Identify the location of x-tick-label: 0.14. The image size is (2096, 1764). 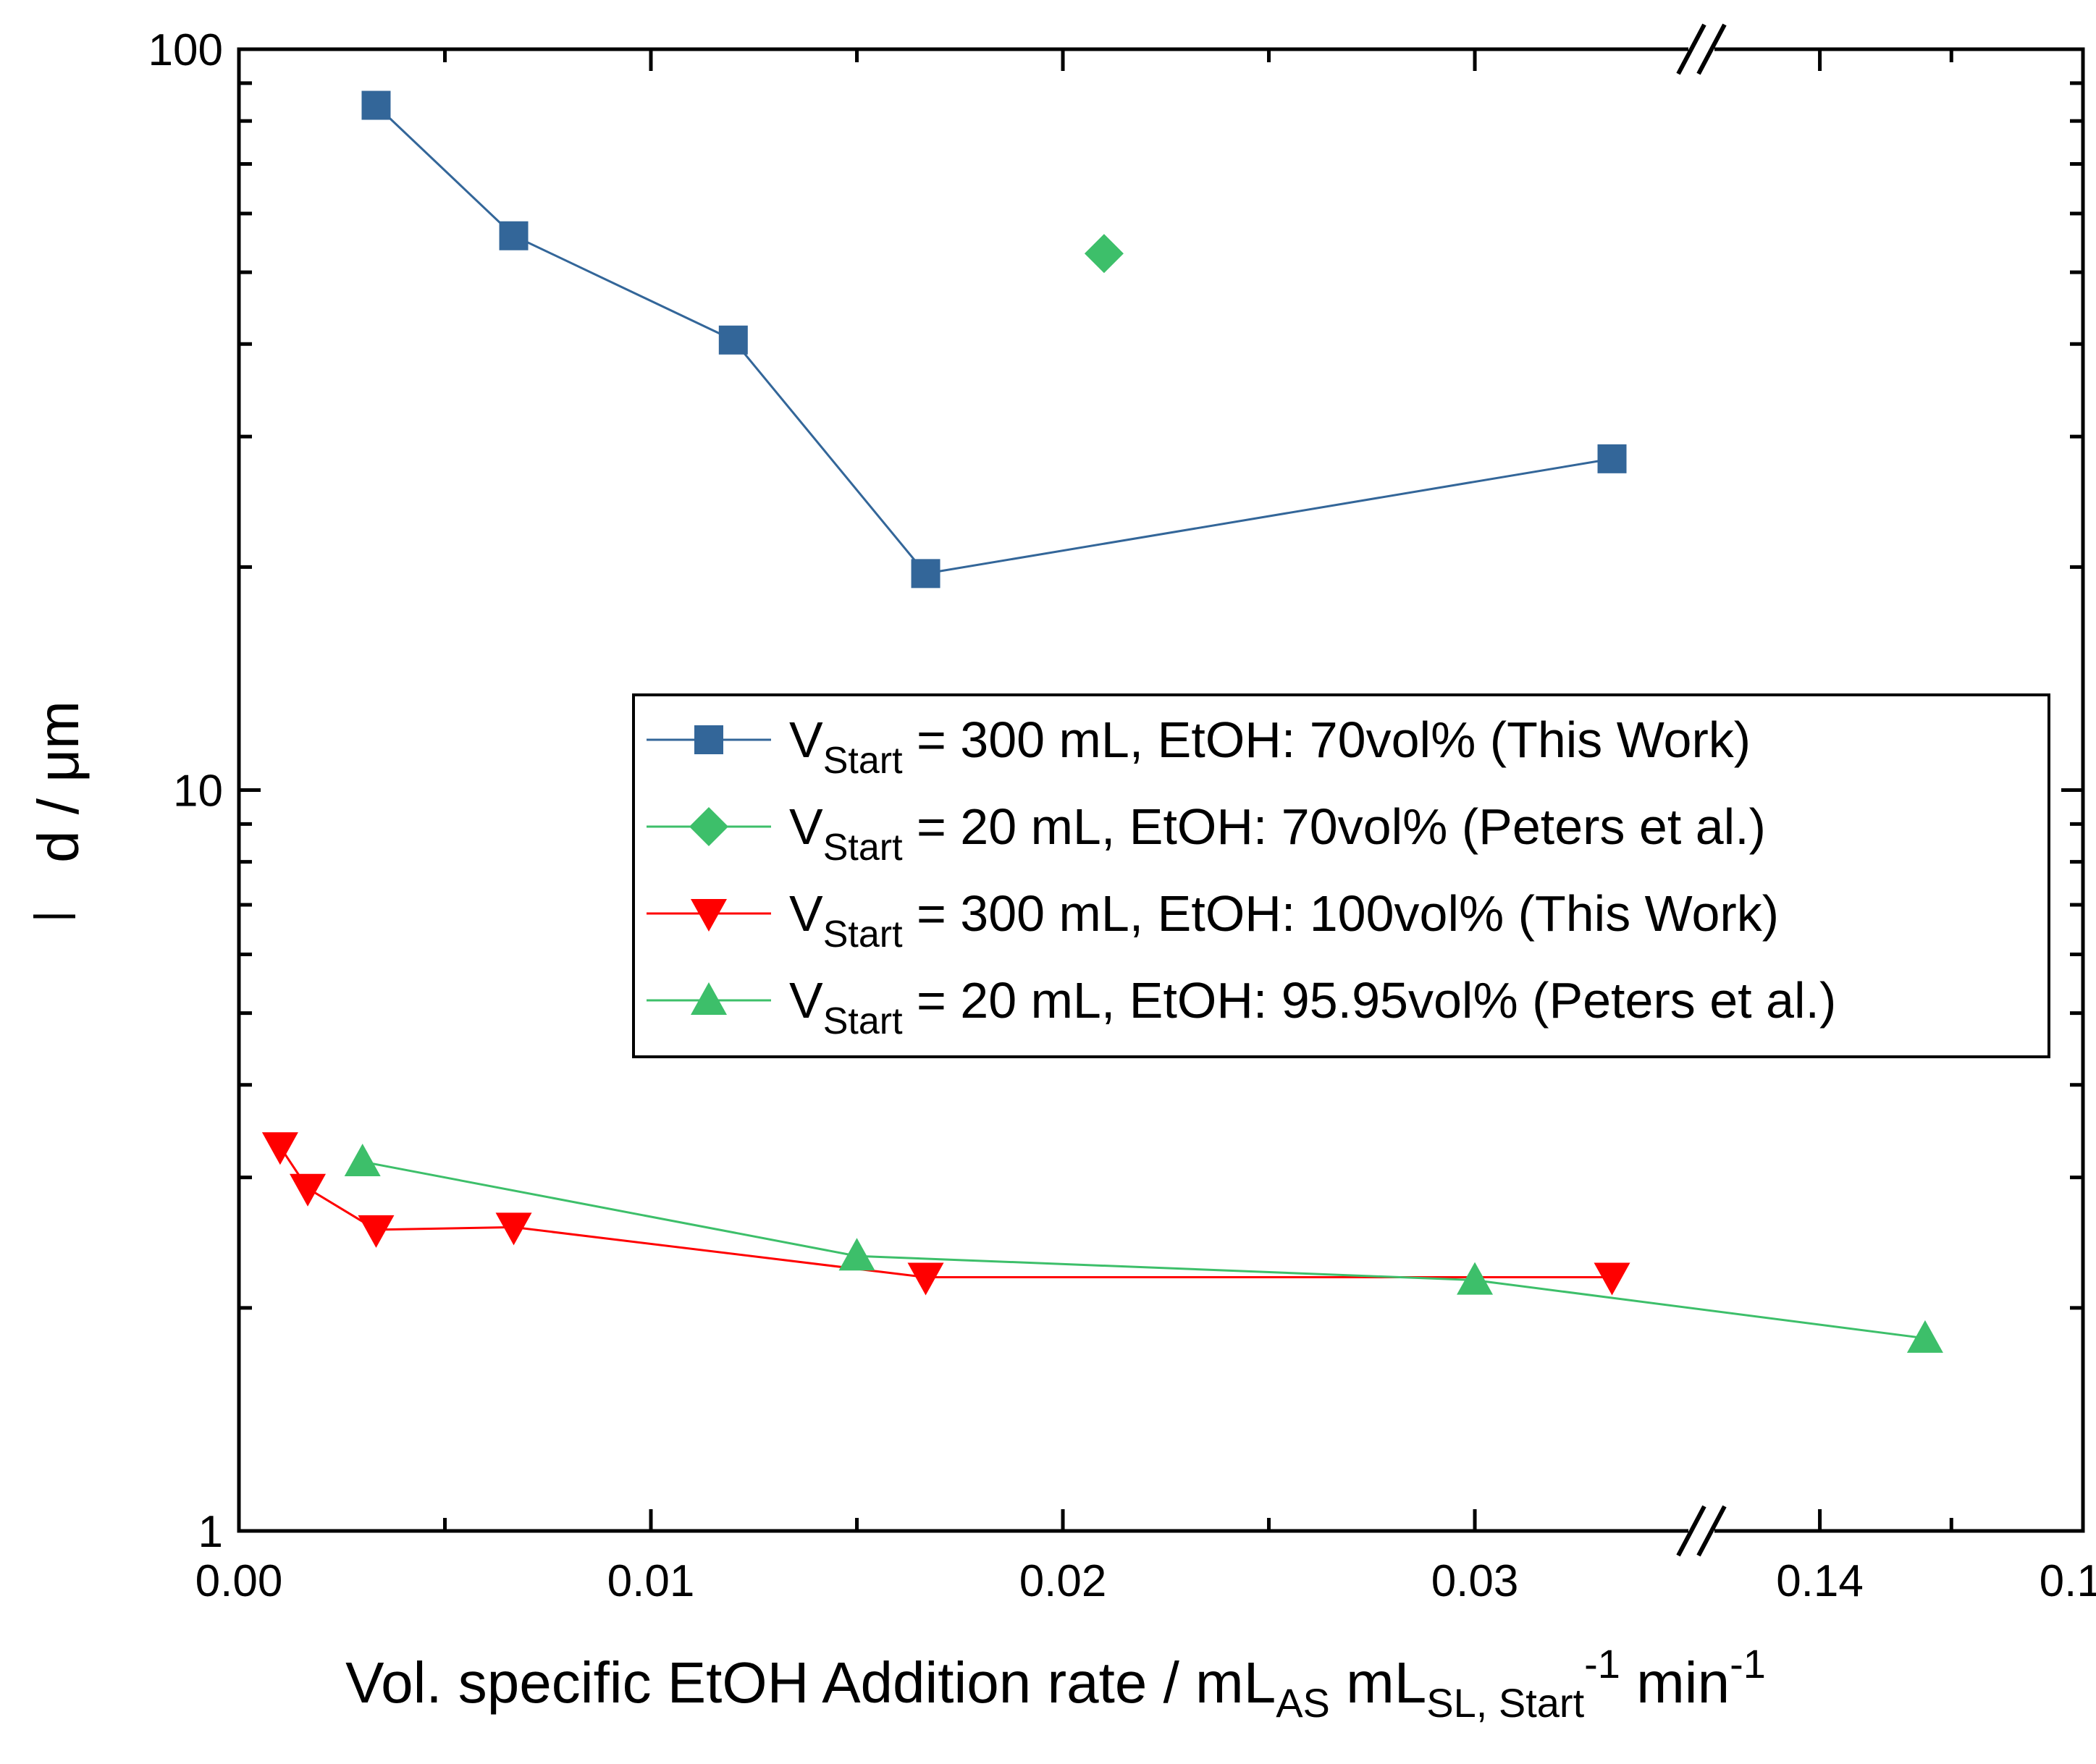
(1820, 1581).